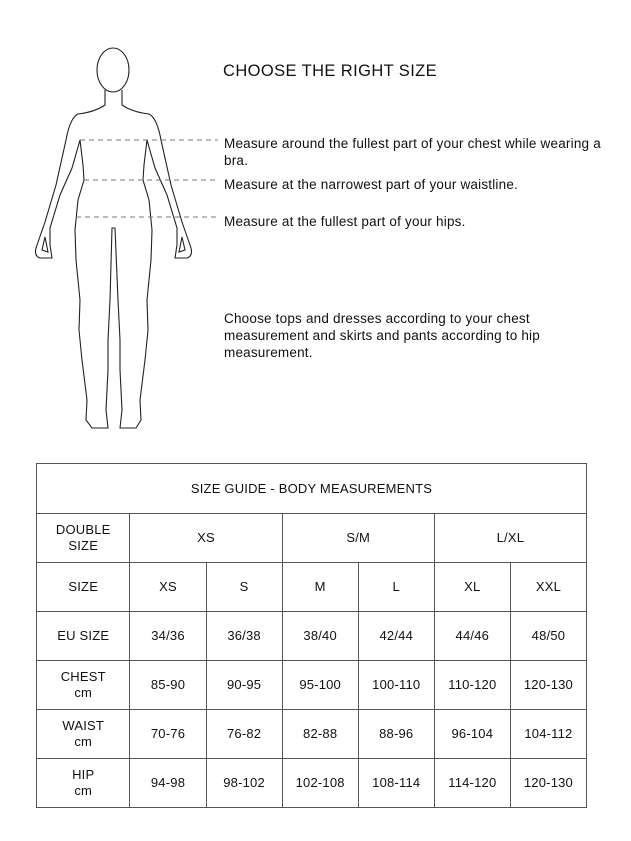 The width and height of the screenshot is (631, 841). I want to click on cell: S, so click(244, 587).